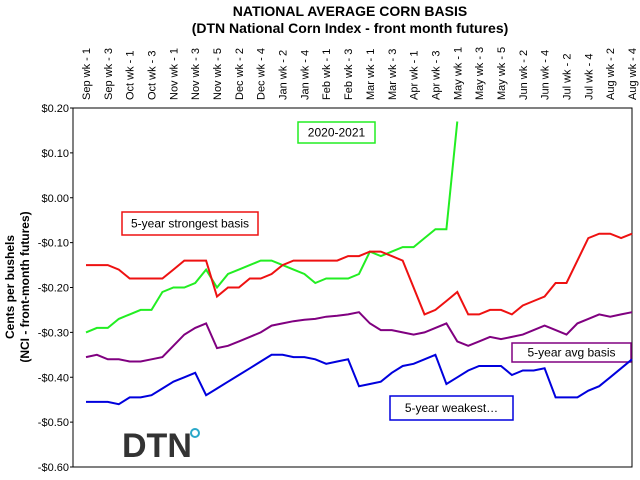 Image resolution: width=640 pixels, height=480 pixels. What do you see at coordinates (546, 75) in the screenshot?
I see `x-tick-label: Jun wk - 4` at bounding box center [546, 75].